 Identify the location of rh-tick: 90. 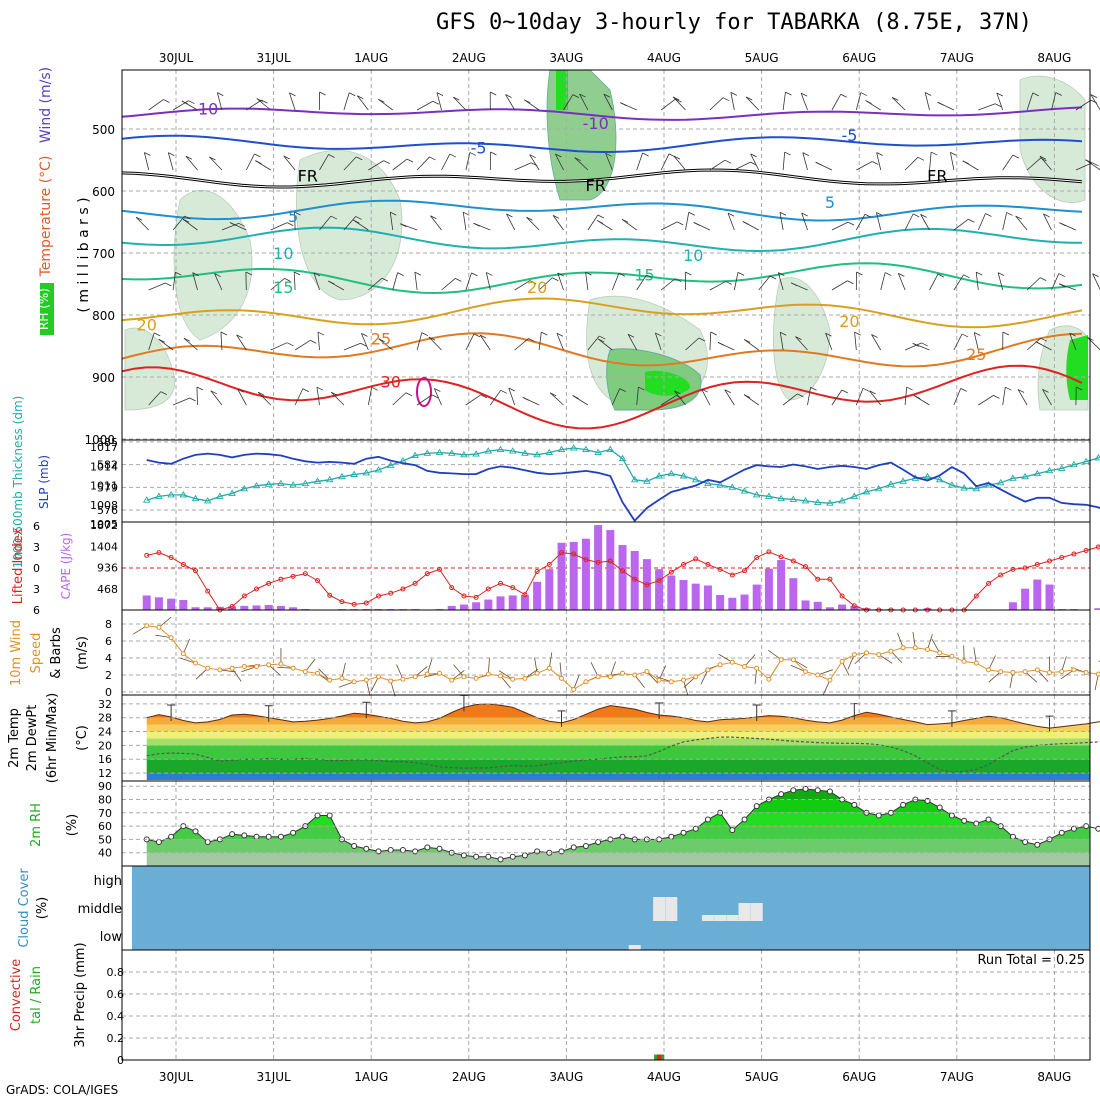
(105, 786).